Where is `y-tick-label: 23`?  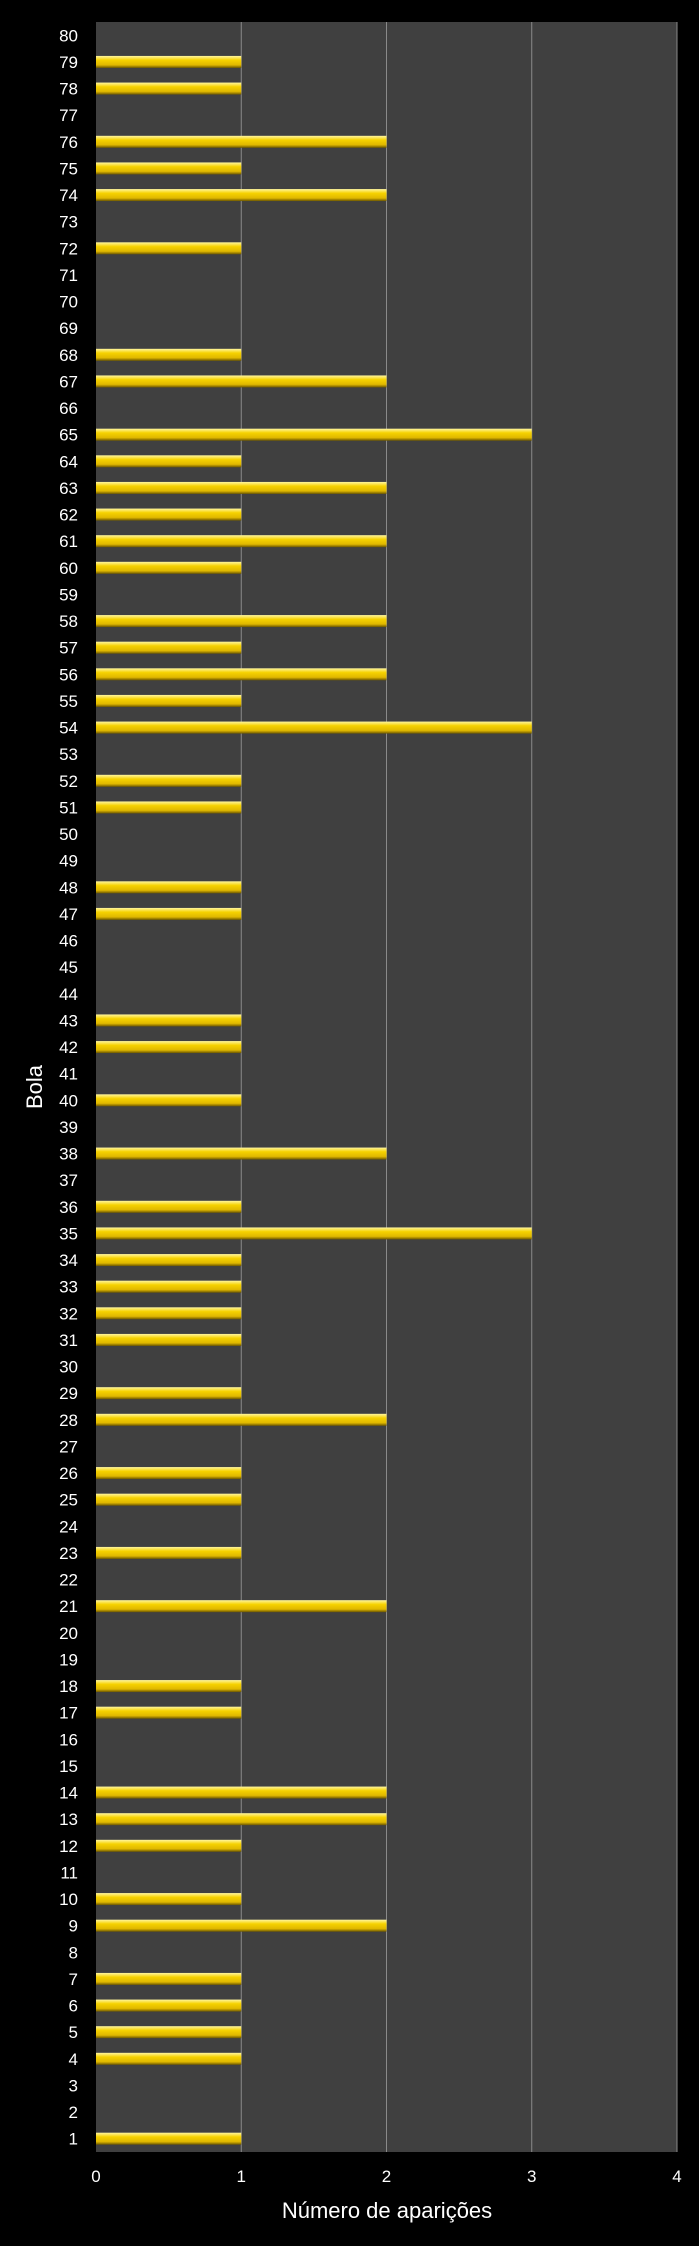 y-tick-label: 23 is located at coordinates (68, 1553).